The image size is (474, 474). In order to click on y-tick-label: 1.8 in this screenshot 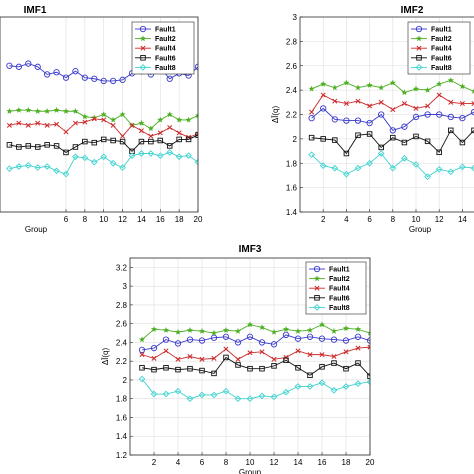, I will do `click(292, 163)`.